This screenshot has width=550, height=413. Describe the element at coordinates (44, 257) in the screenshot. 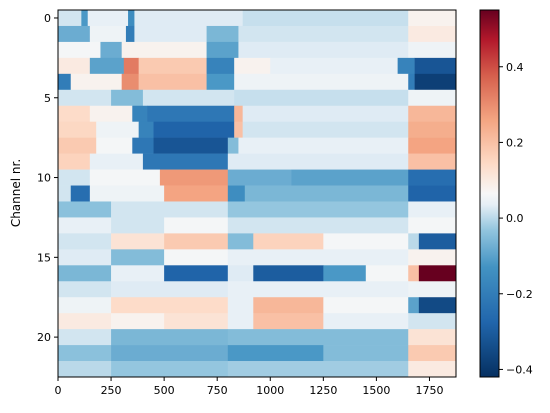

I see `y-tick-label: 15` at that location.